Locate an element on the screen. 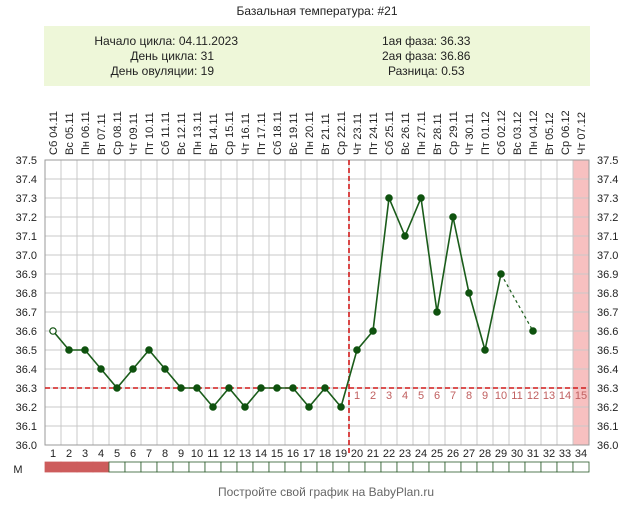 This screenshot has height=506, width=634. y-tick-label-left: 36.1 is located at coordinates (26, 427).